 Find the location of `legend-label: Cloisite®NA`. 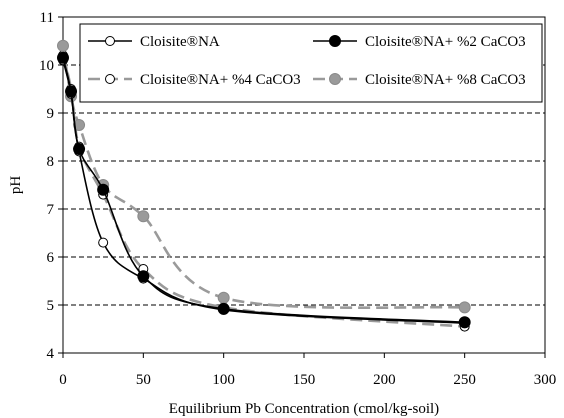

legend-label: Cloisite®NA is located at coordinates (180, 42).